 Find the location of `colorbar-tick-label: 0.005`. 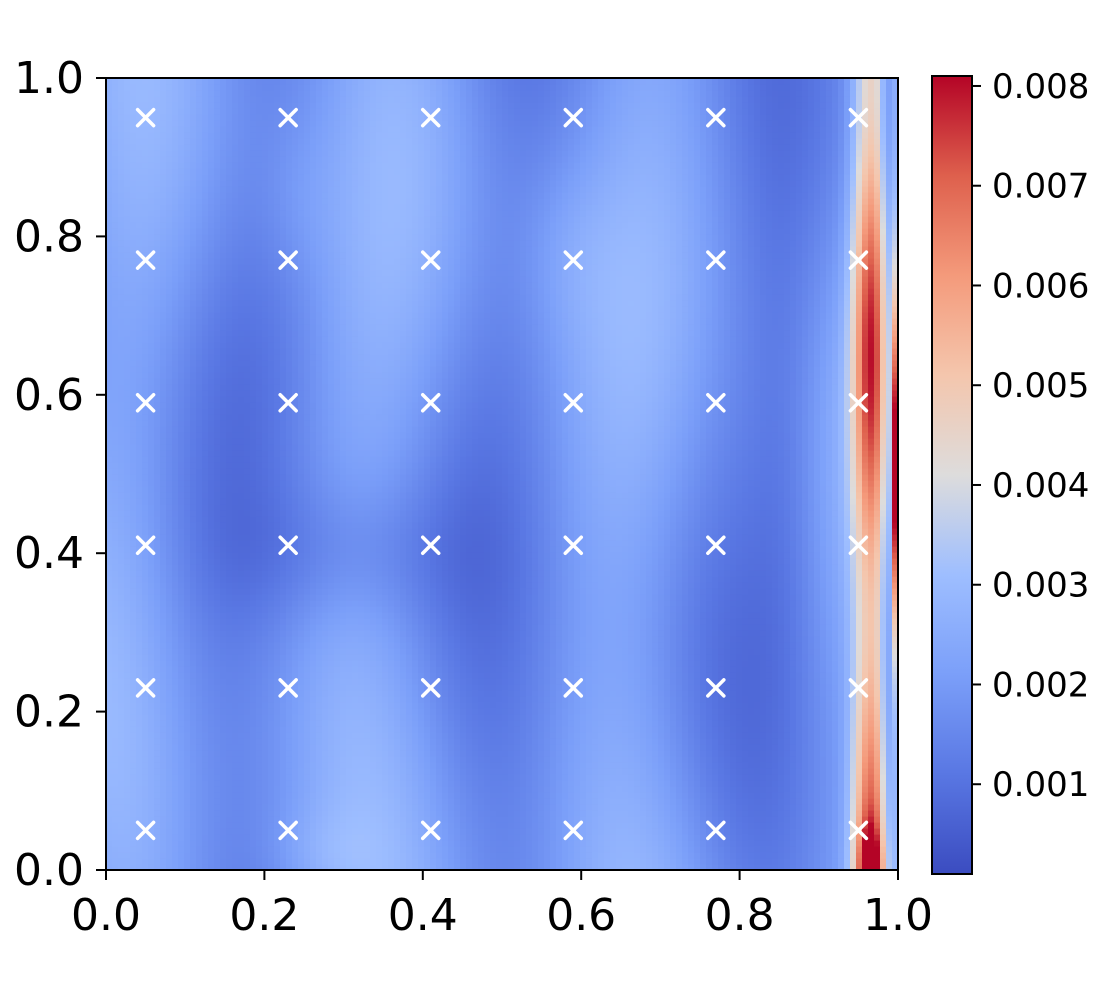

colorbar-tick-label: 0.005 is located at coordinates (1040, 386).